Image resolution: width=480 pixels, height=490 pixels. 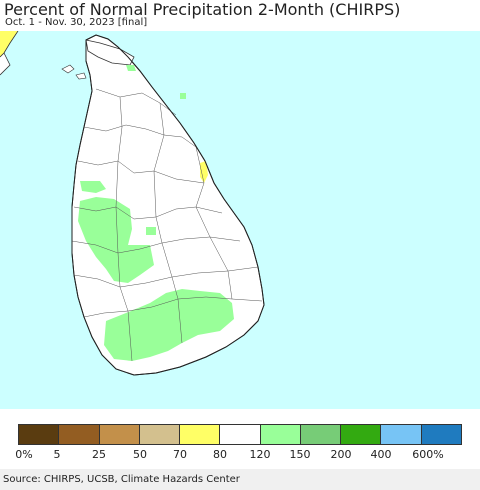 I want to click on legend-label: 600%, so click(x=428, y=454).